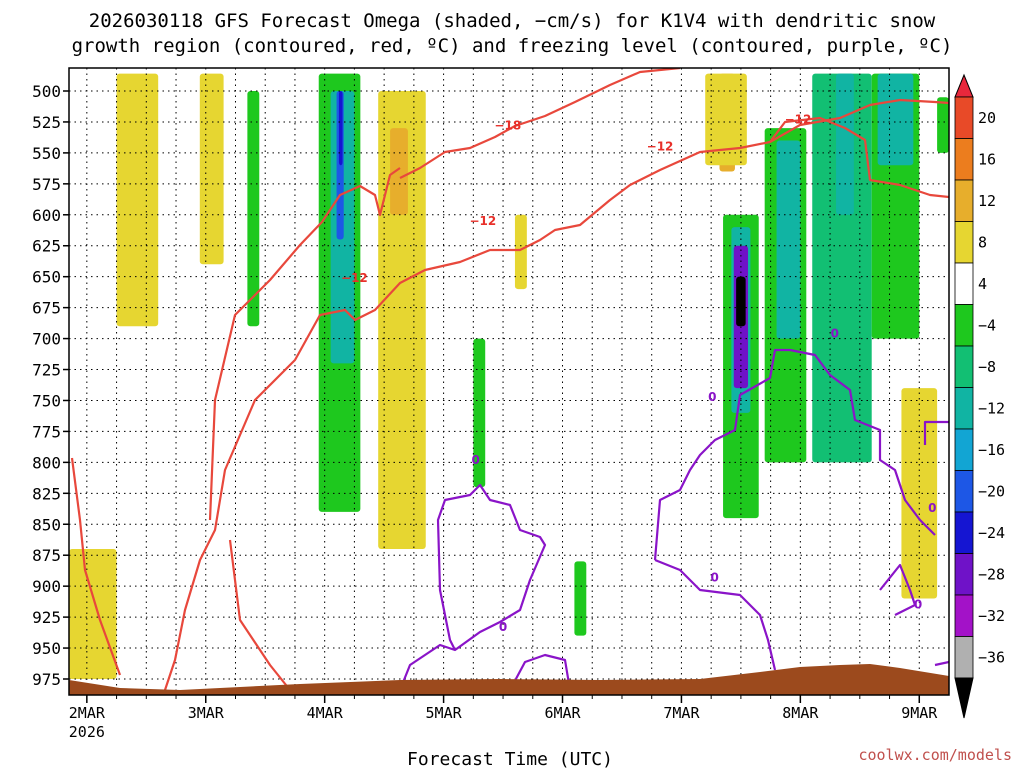 The width and height of the screenshot is (1024, 768). I want to click on y-tick-label: 975, so click(46, 679).